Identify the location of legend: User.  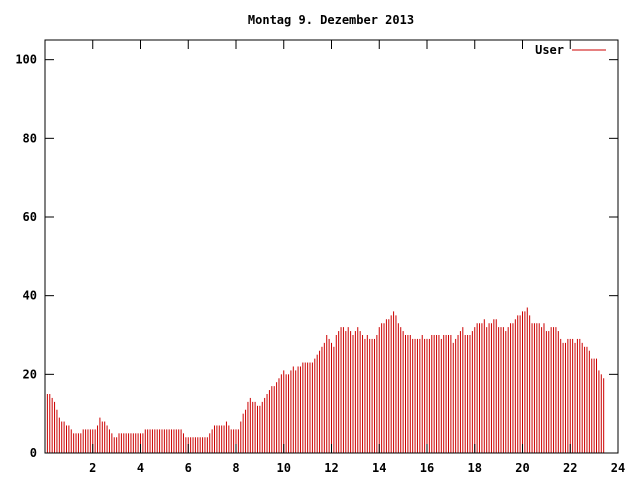
(570, 50).